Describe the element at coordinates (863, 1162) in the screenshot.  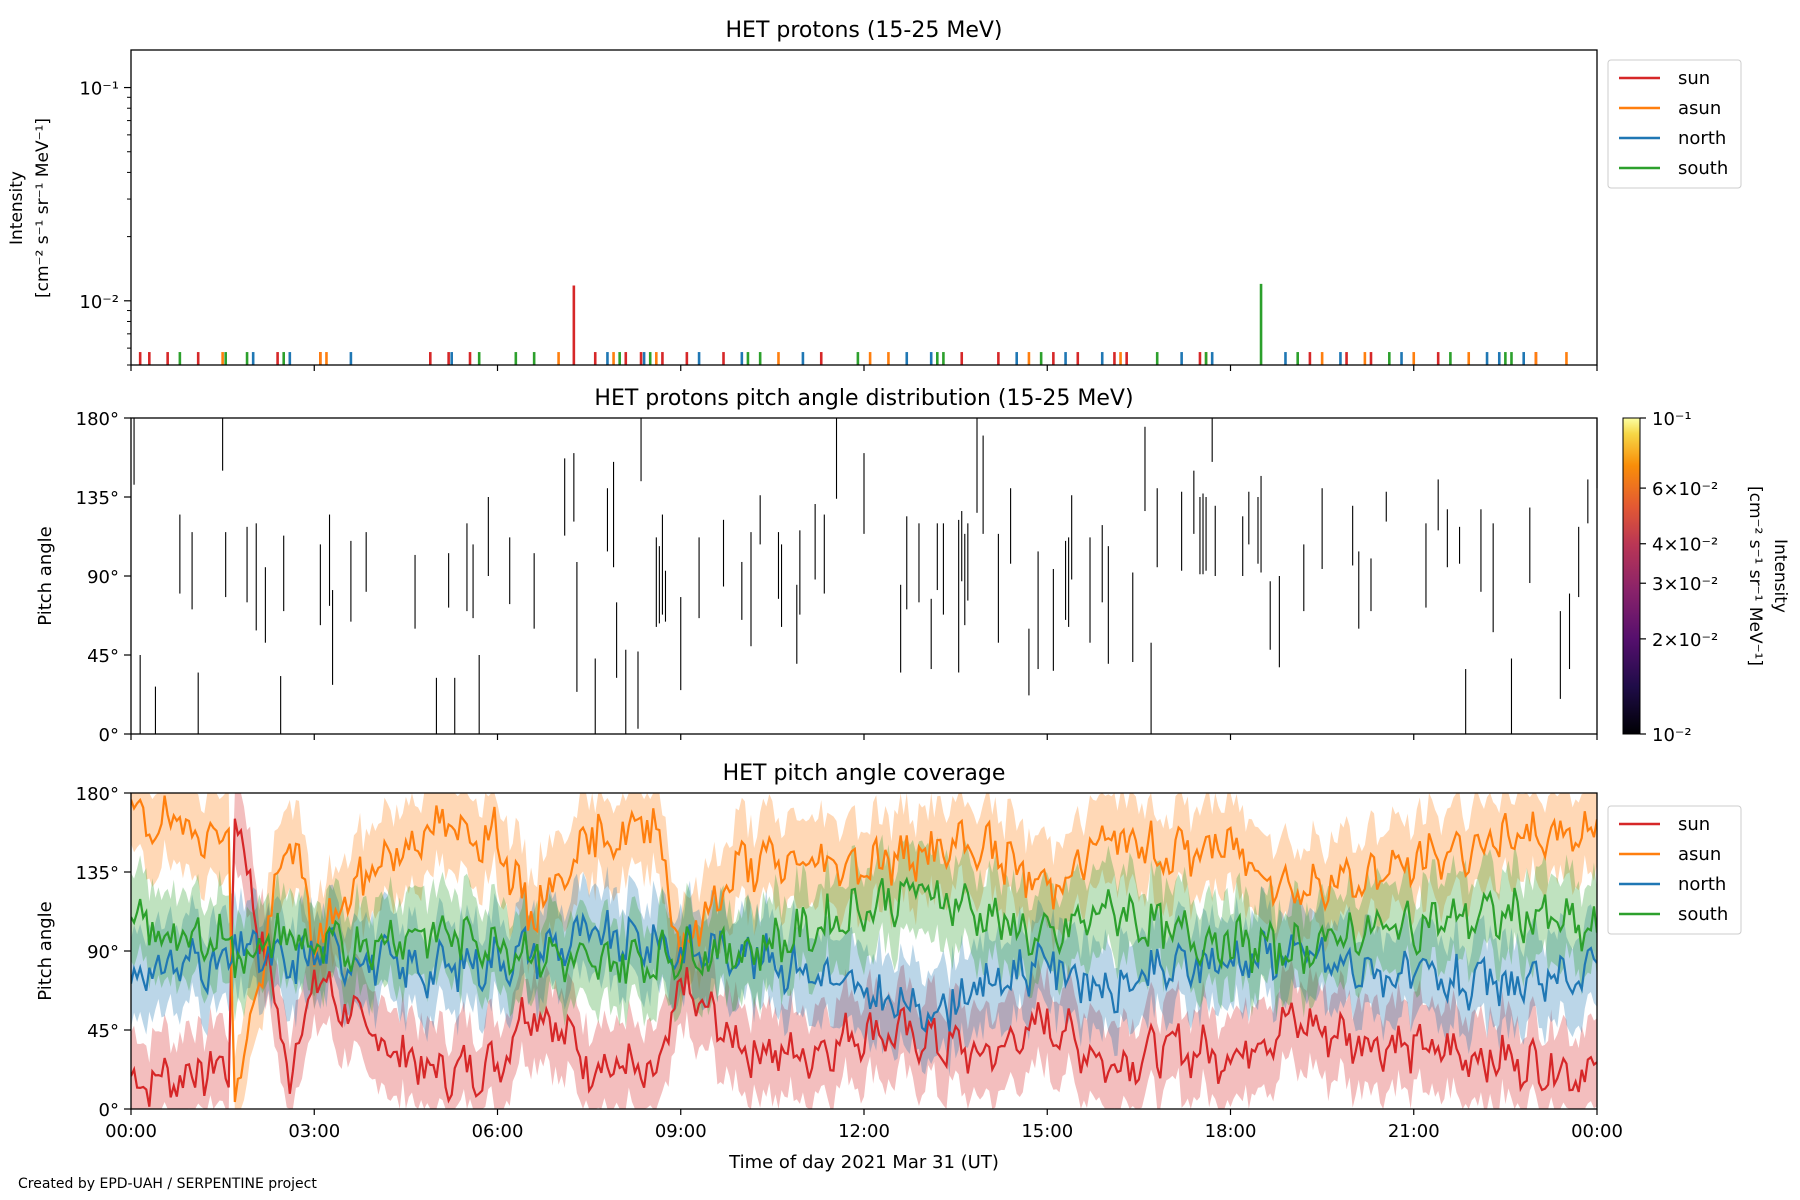
I see `x-axis-label: Time of day 2021 Mar 31 (UT)` at that location.